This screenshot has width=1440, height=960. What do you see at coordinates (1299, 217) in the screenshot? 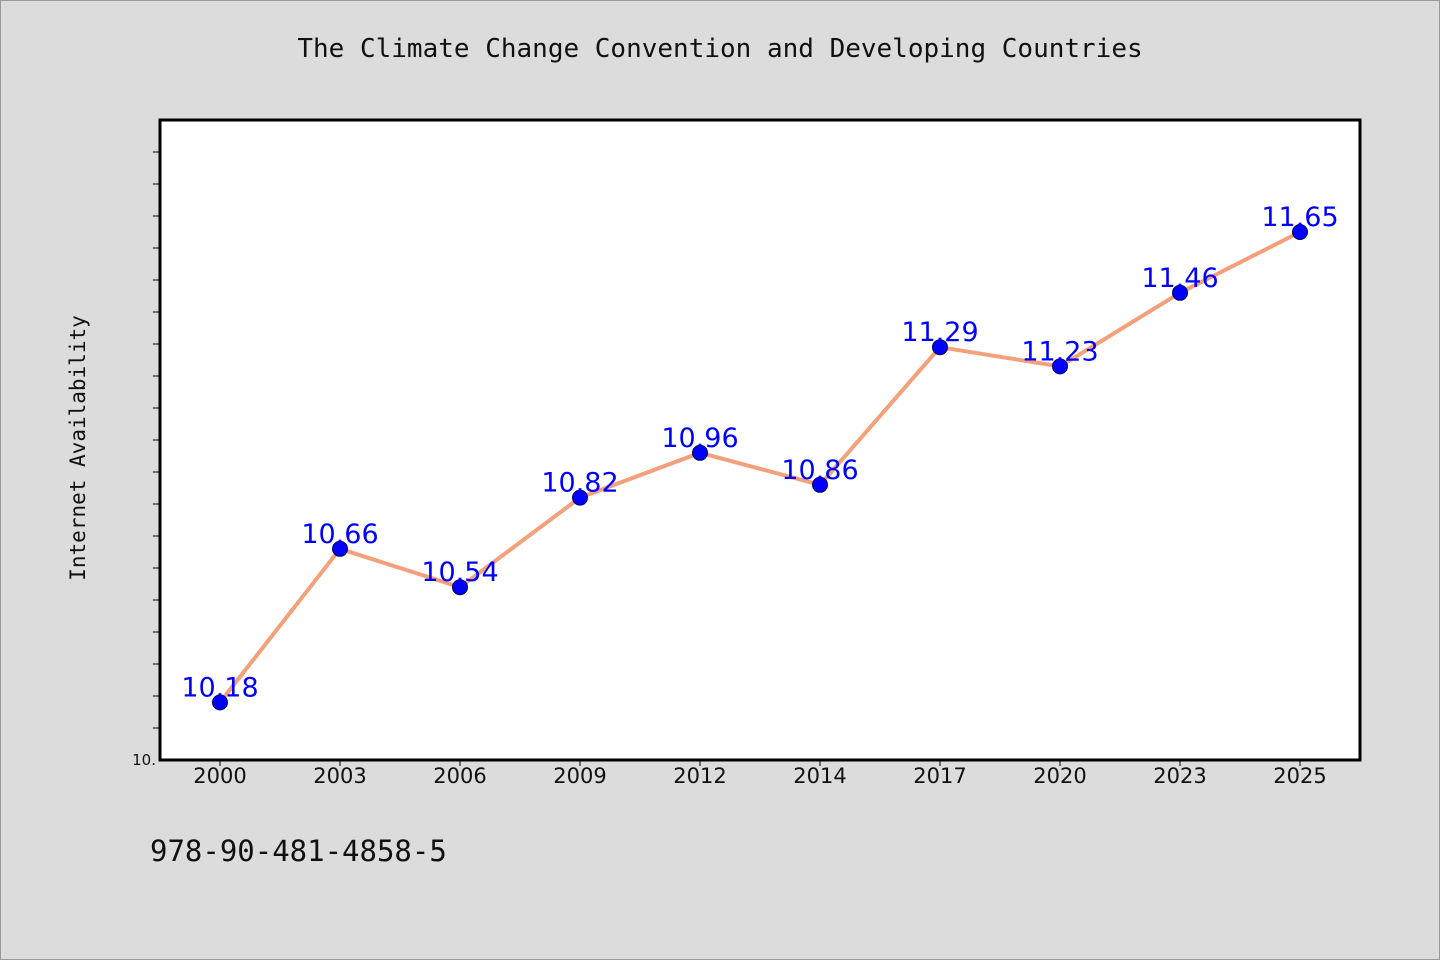
I see `data-label: 11.65` at bounding box center [1299, 217].